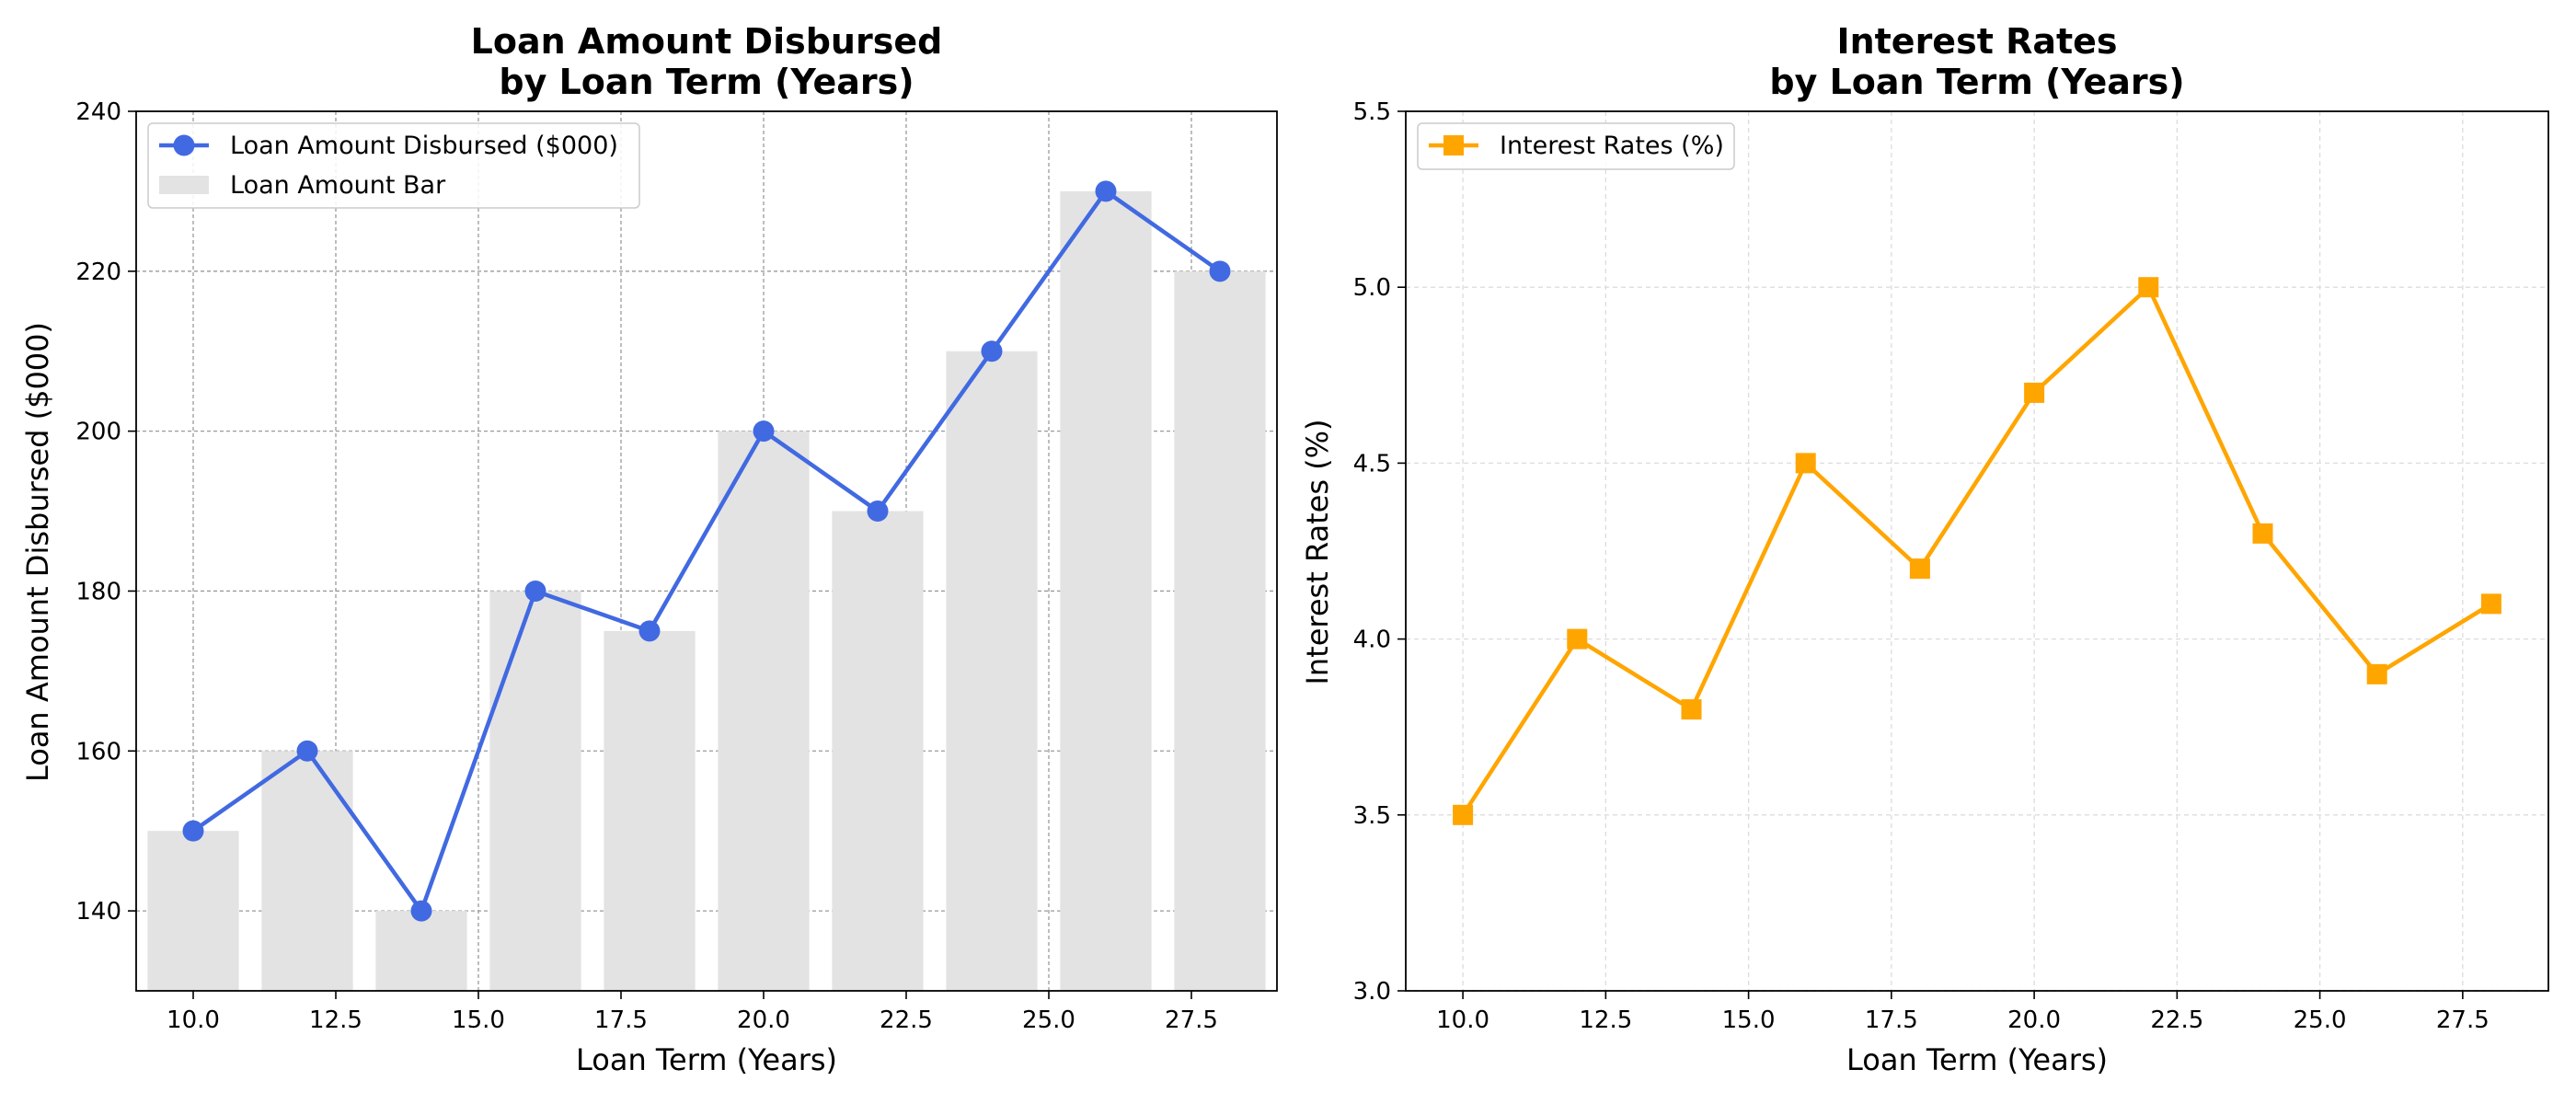 This screenshot has height=1104, width=2576. What do you see at coordinates (338, 185) in the screenshot?
I see `legend-label: Loan Amount Bar` at bounding box center [338, 185].